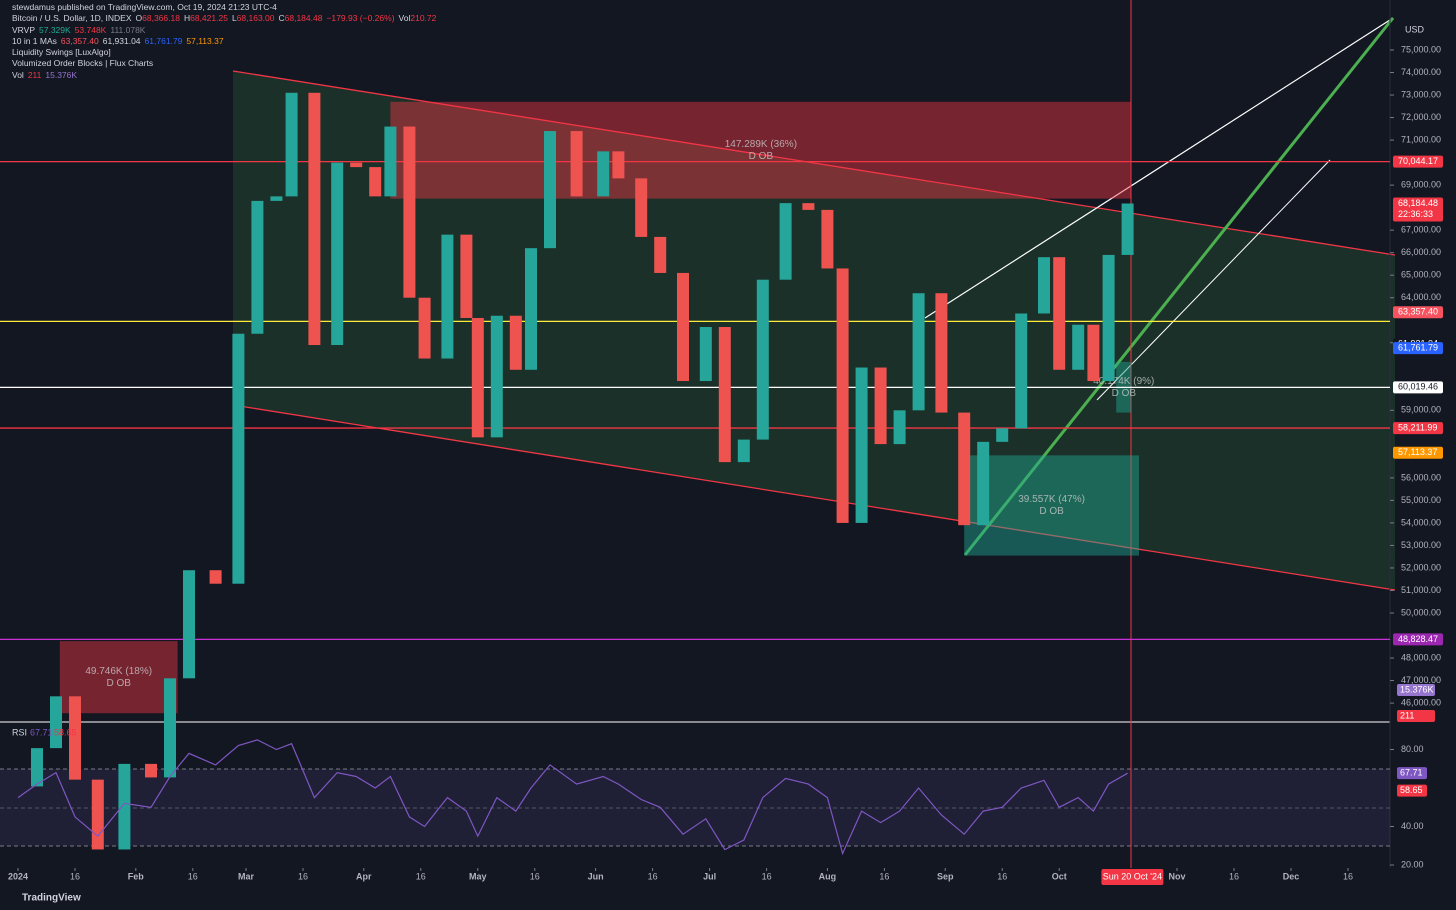 The width and height of the screenshot is (1456, 910). Describe the element at coordinates (136, 876) in the screenshot. I see `x-tick-label: Feb` at that location.